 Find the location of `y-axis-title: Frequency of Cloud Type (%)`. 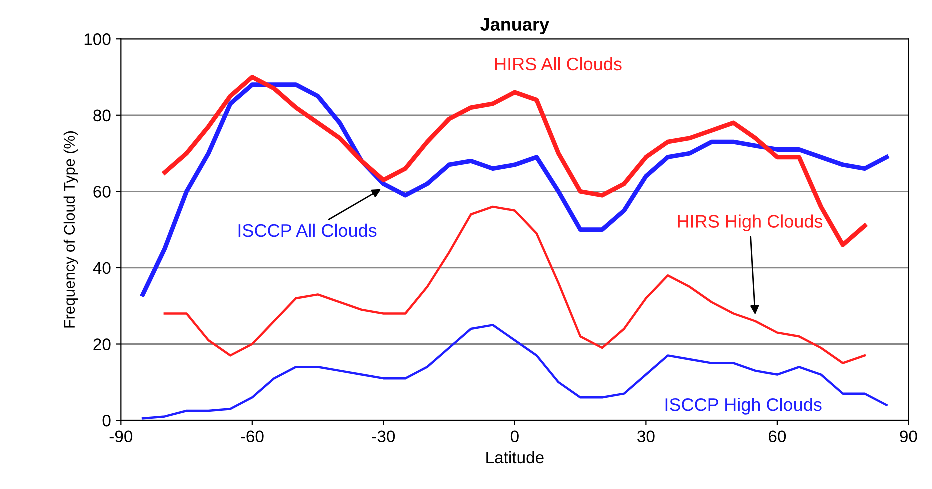

y-axis-title: Frequency of Cloud Type (%) is located at coordinates (71, 230).